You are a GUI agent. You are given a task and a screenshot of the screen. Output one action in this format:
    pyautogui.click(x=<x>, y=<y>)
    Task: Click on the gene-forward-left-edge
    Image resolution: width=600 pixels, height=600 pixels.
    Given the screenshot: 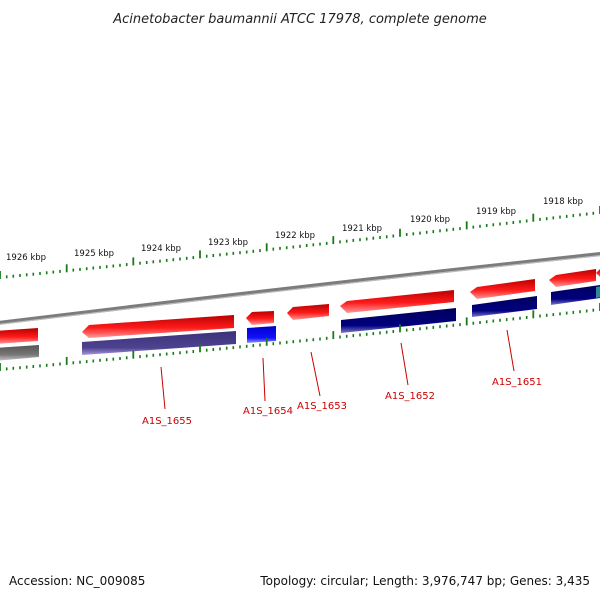 What is the action you would take?
    pyautogui.click(x=19, y=336)
    